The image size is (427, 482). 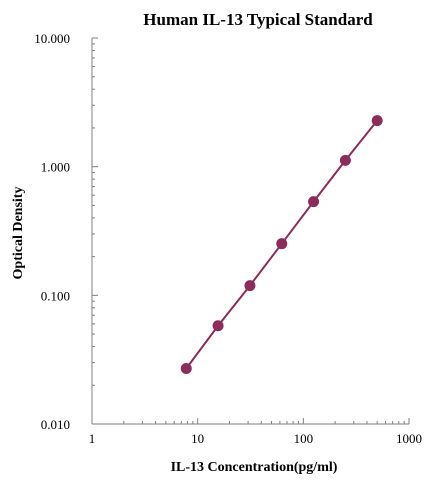 I want to click on y-tick-label: 0.100, so click(x=55, y=295).